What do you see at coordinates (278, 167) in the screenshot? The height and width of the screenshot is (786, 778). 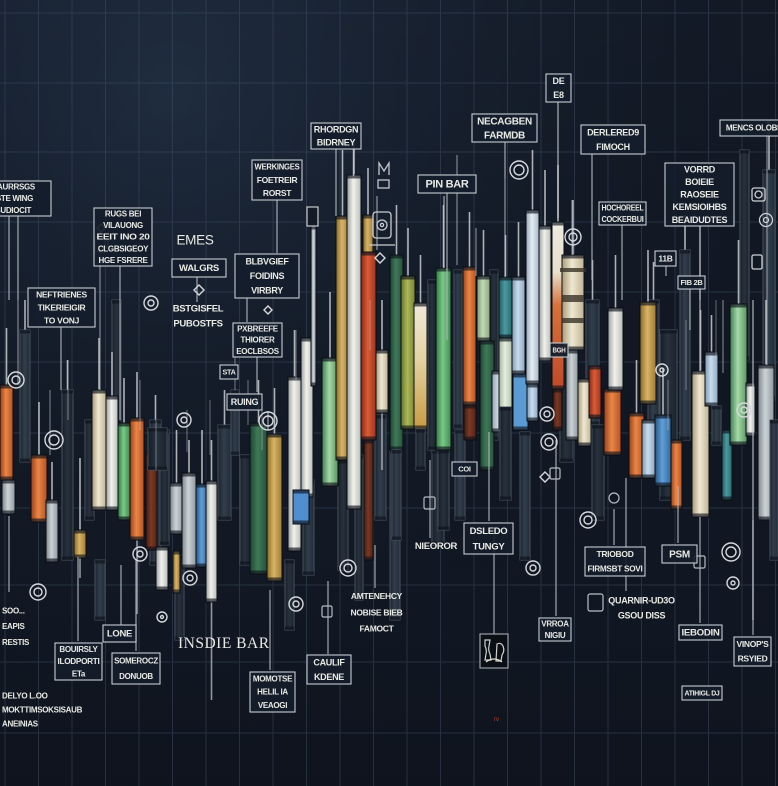 I see `svg-text: WERKINGES` at bounding box center [278, 167].